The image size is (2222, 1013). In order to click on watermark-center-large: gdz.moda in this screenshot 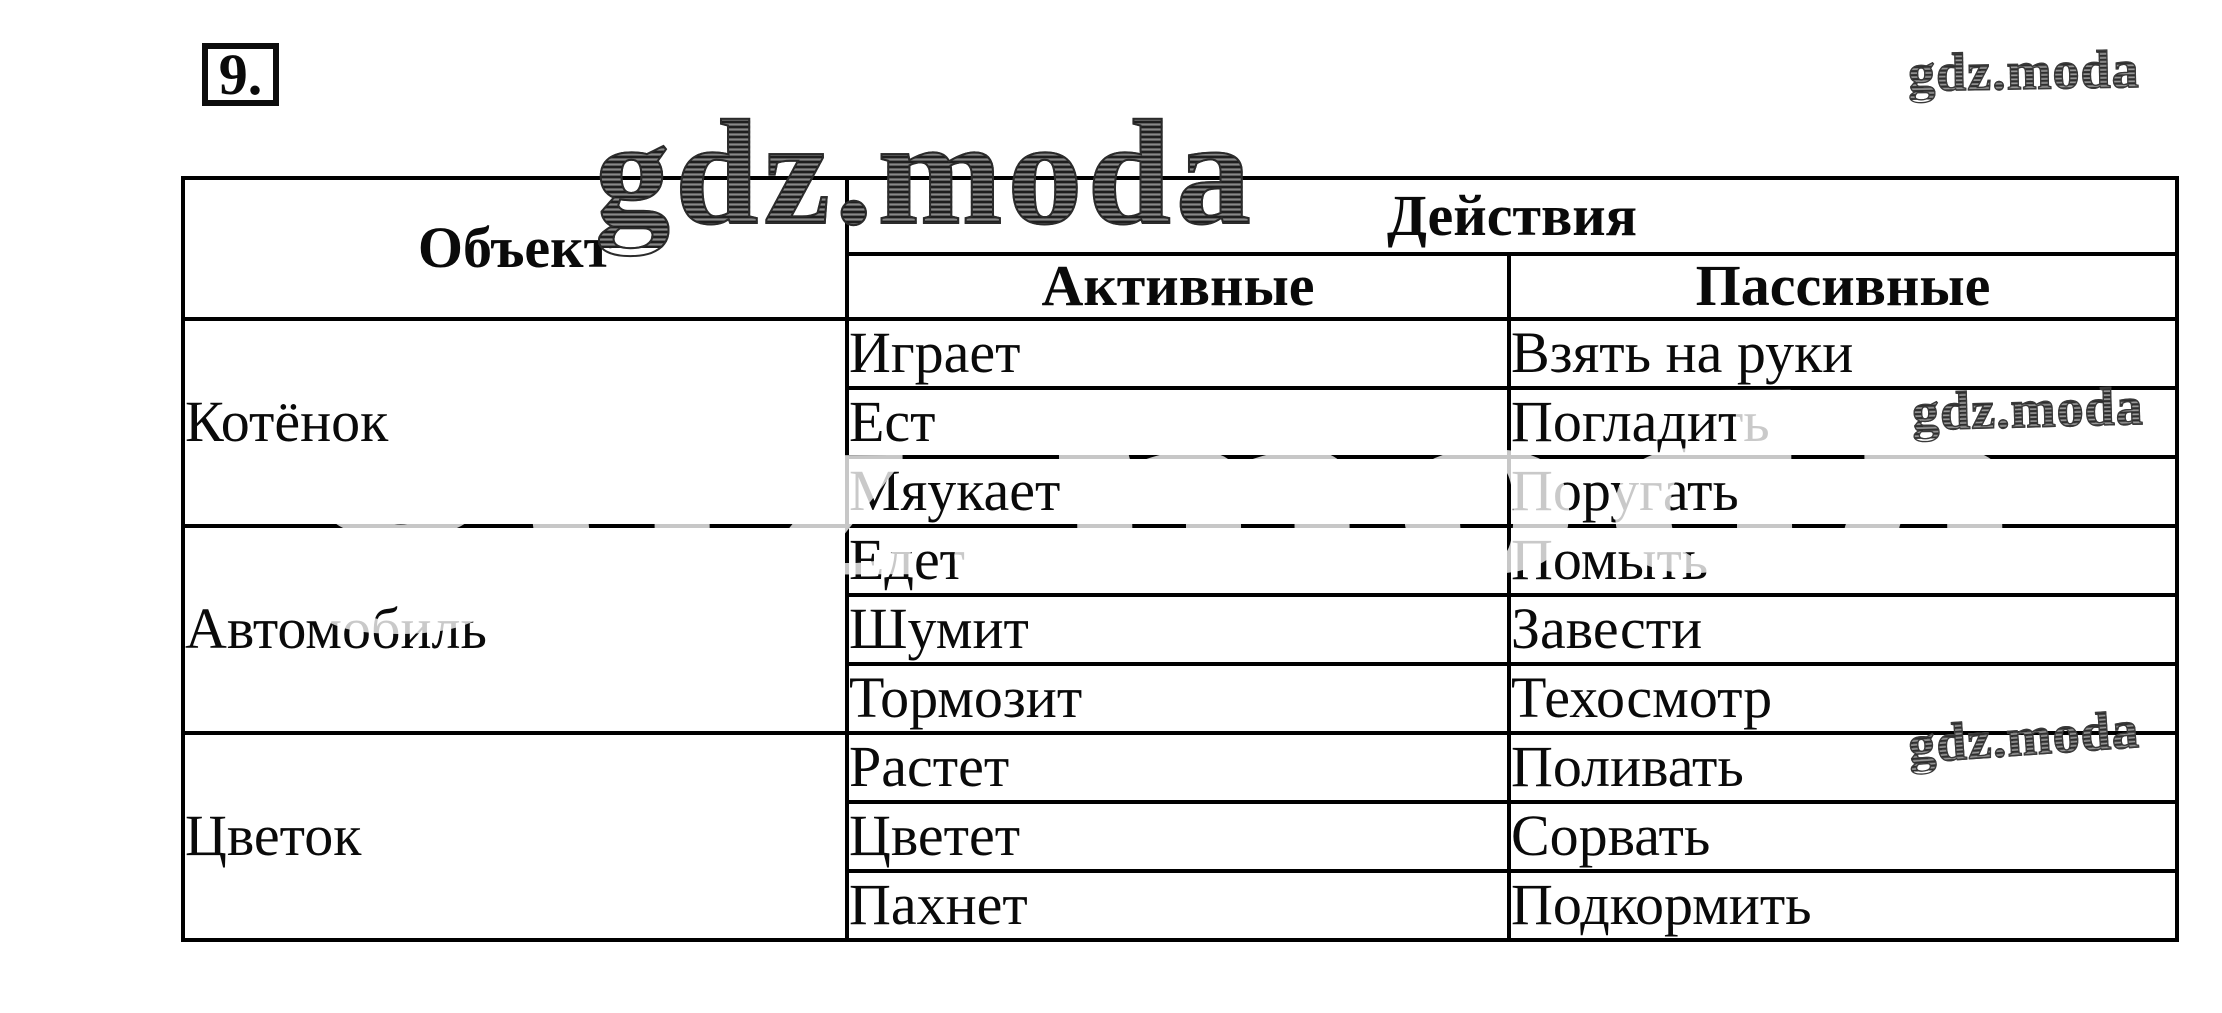, I will do `click(925, 173)`.